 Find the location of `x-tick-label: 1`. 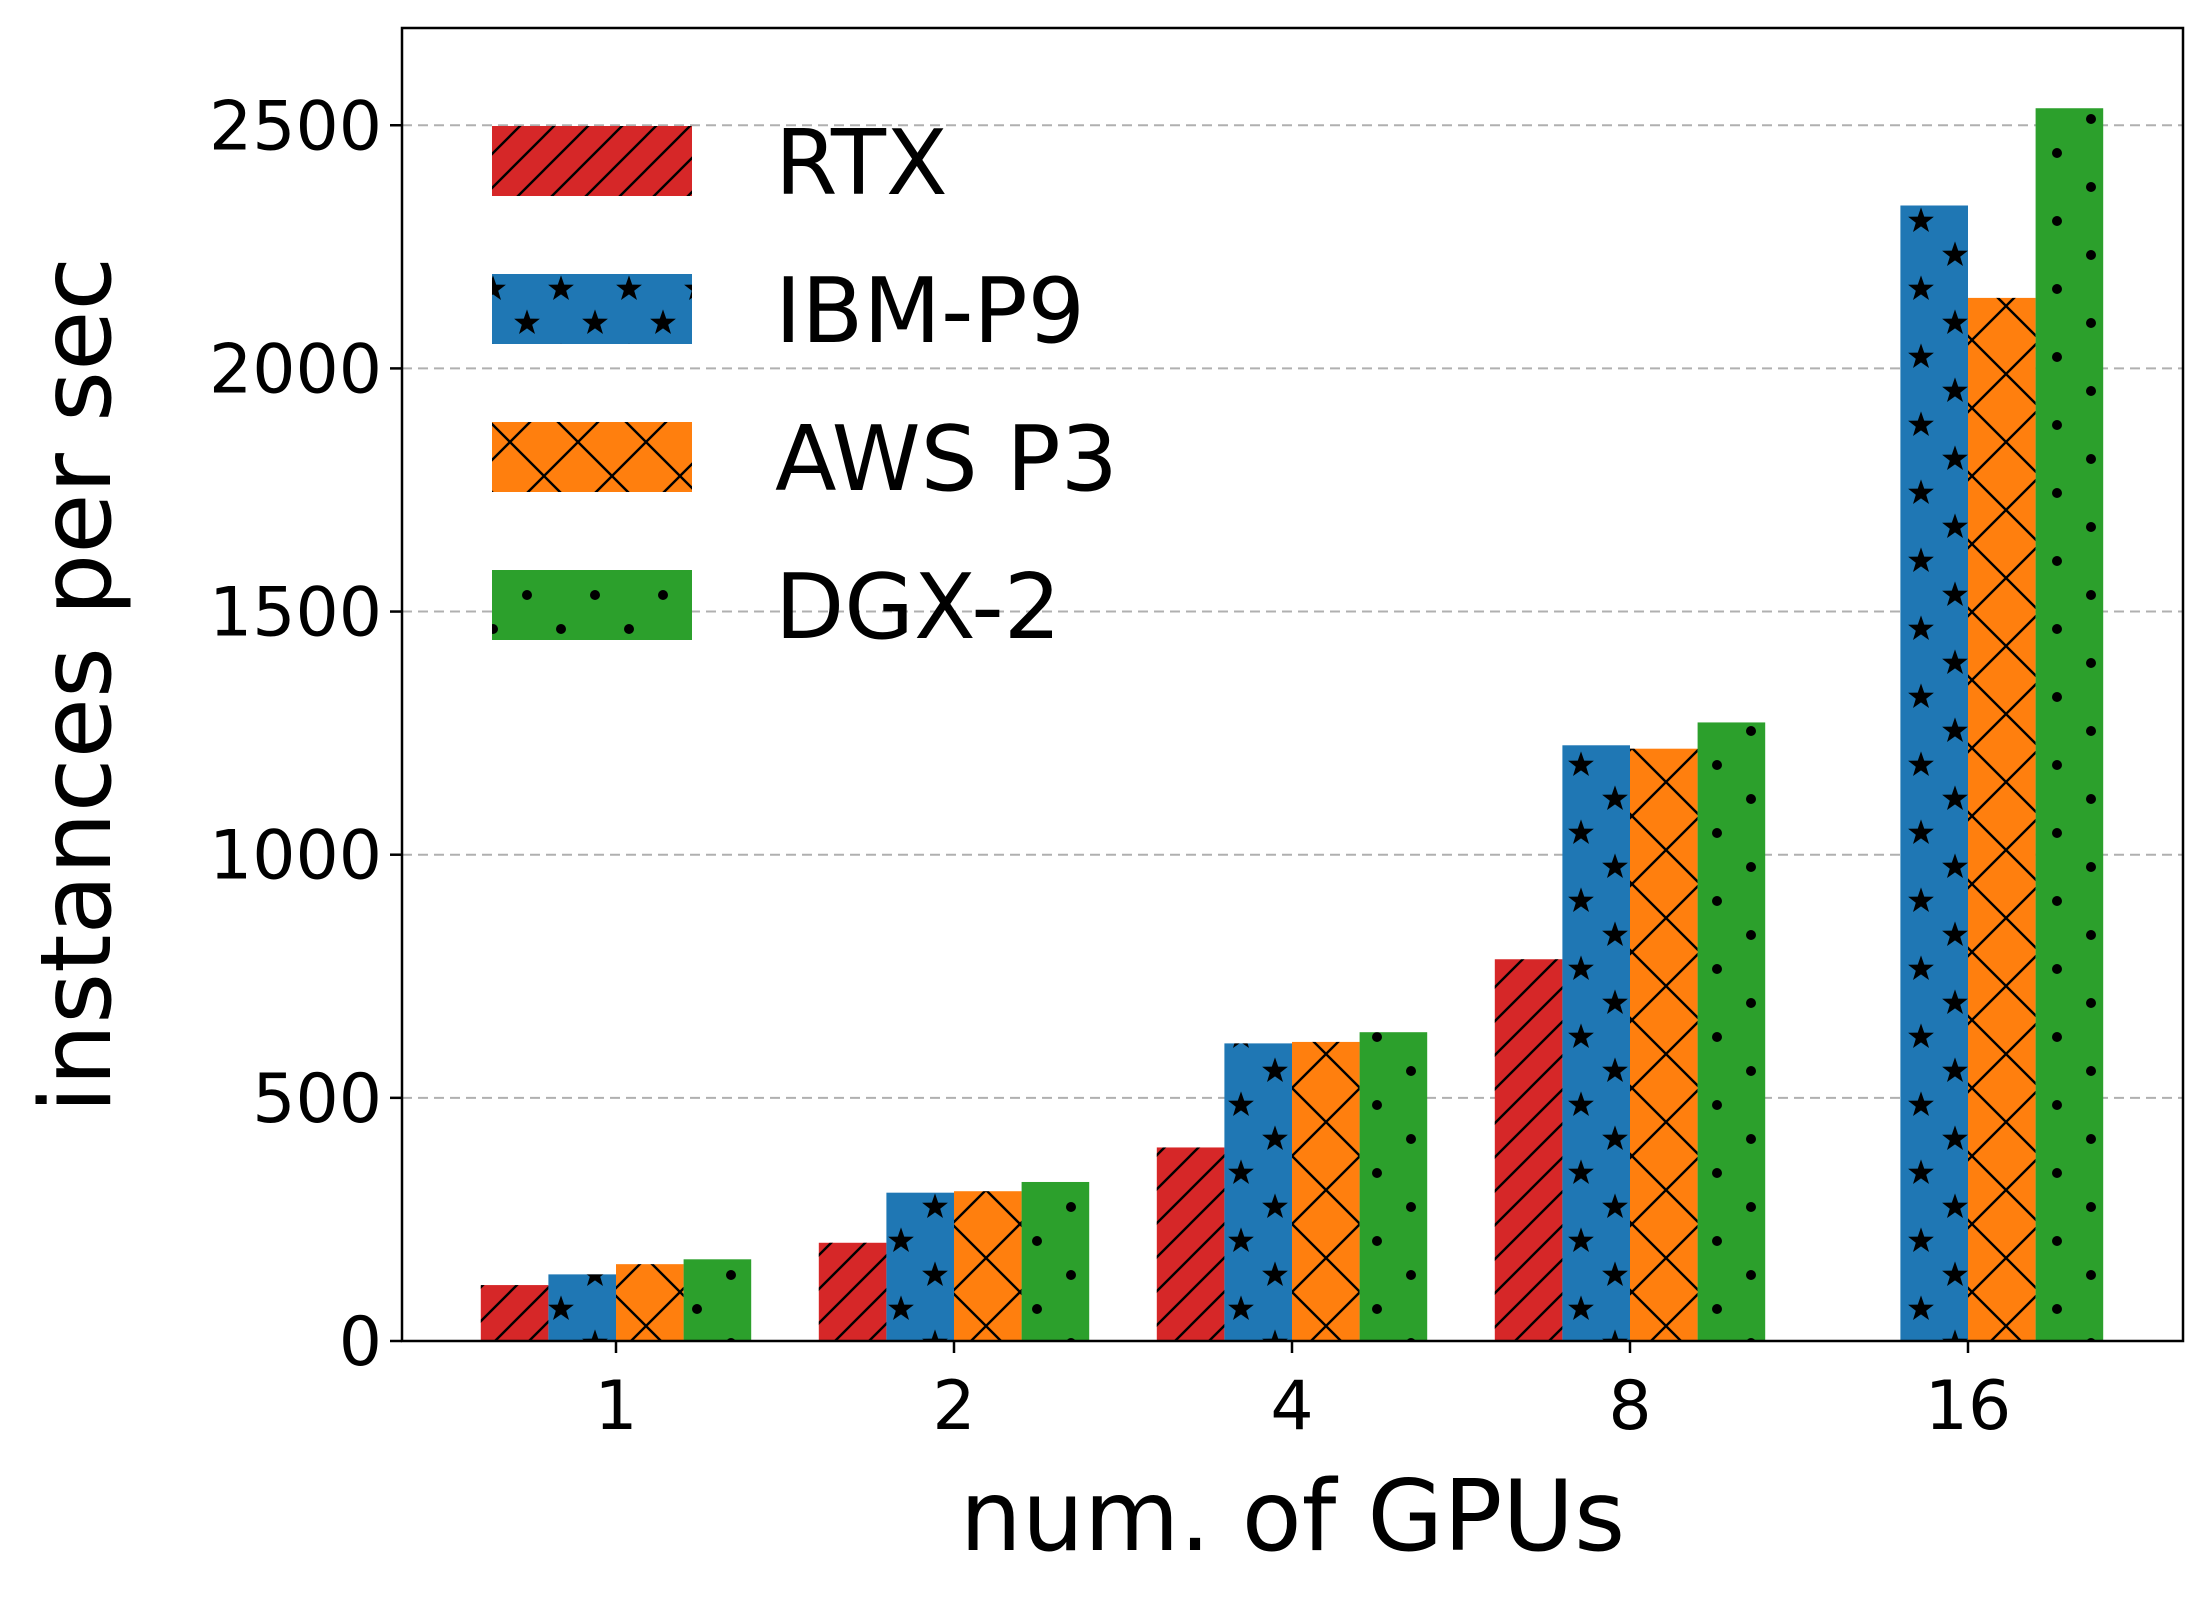

x-tick-label: 1 is located at coordinates (615, 1406).